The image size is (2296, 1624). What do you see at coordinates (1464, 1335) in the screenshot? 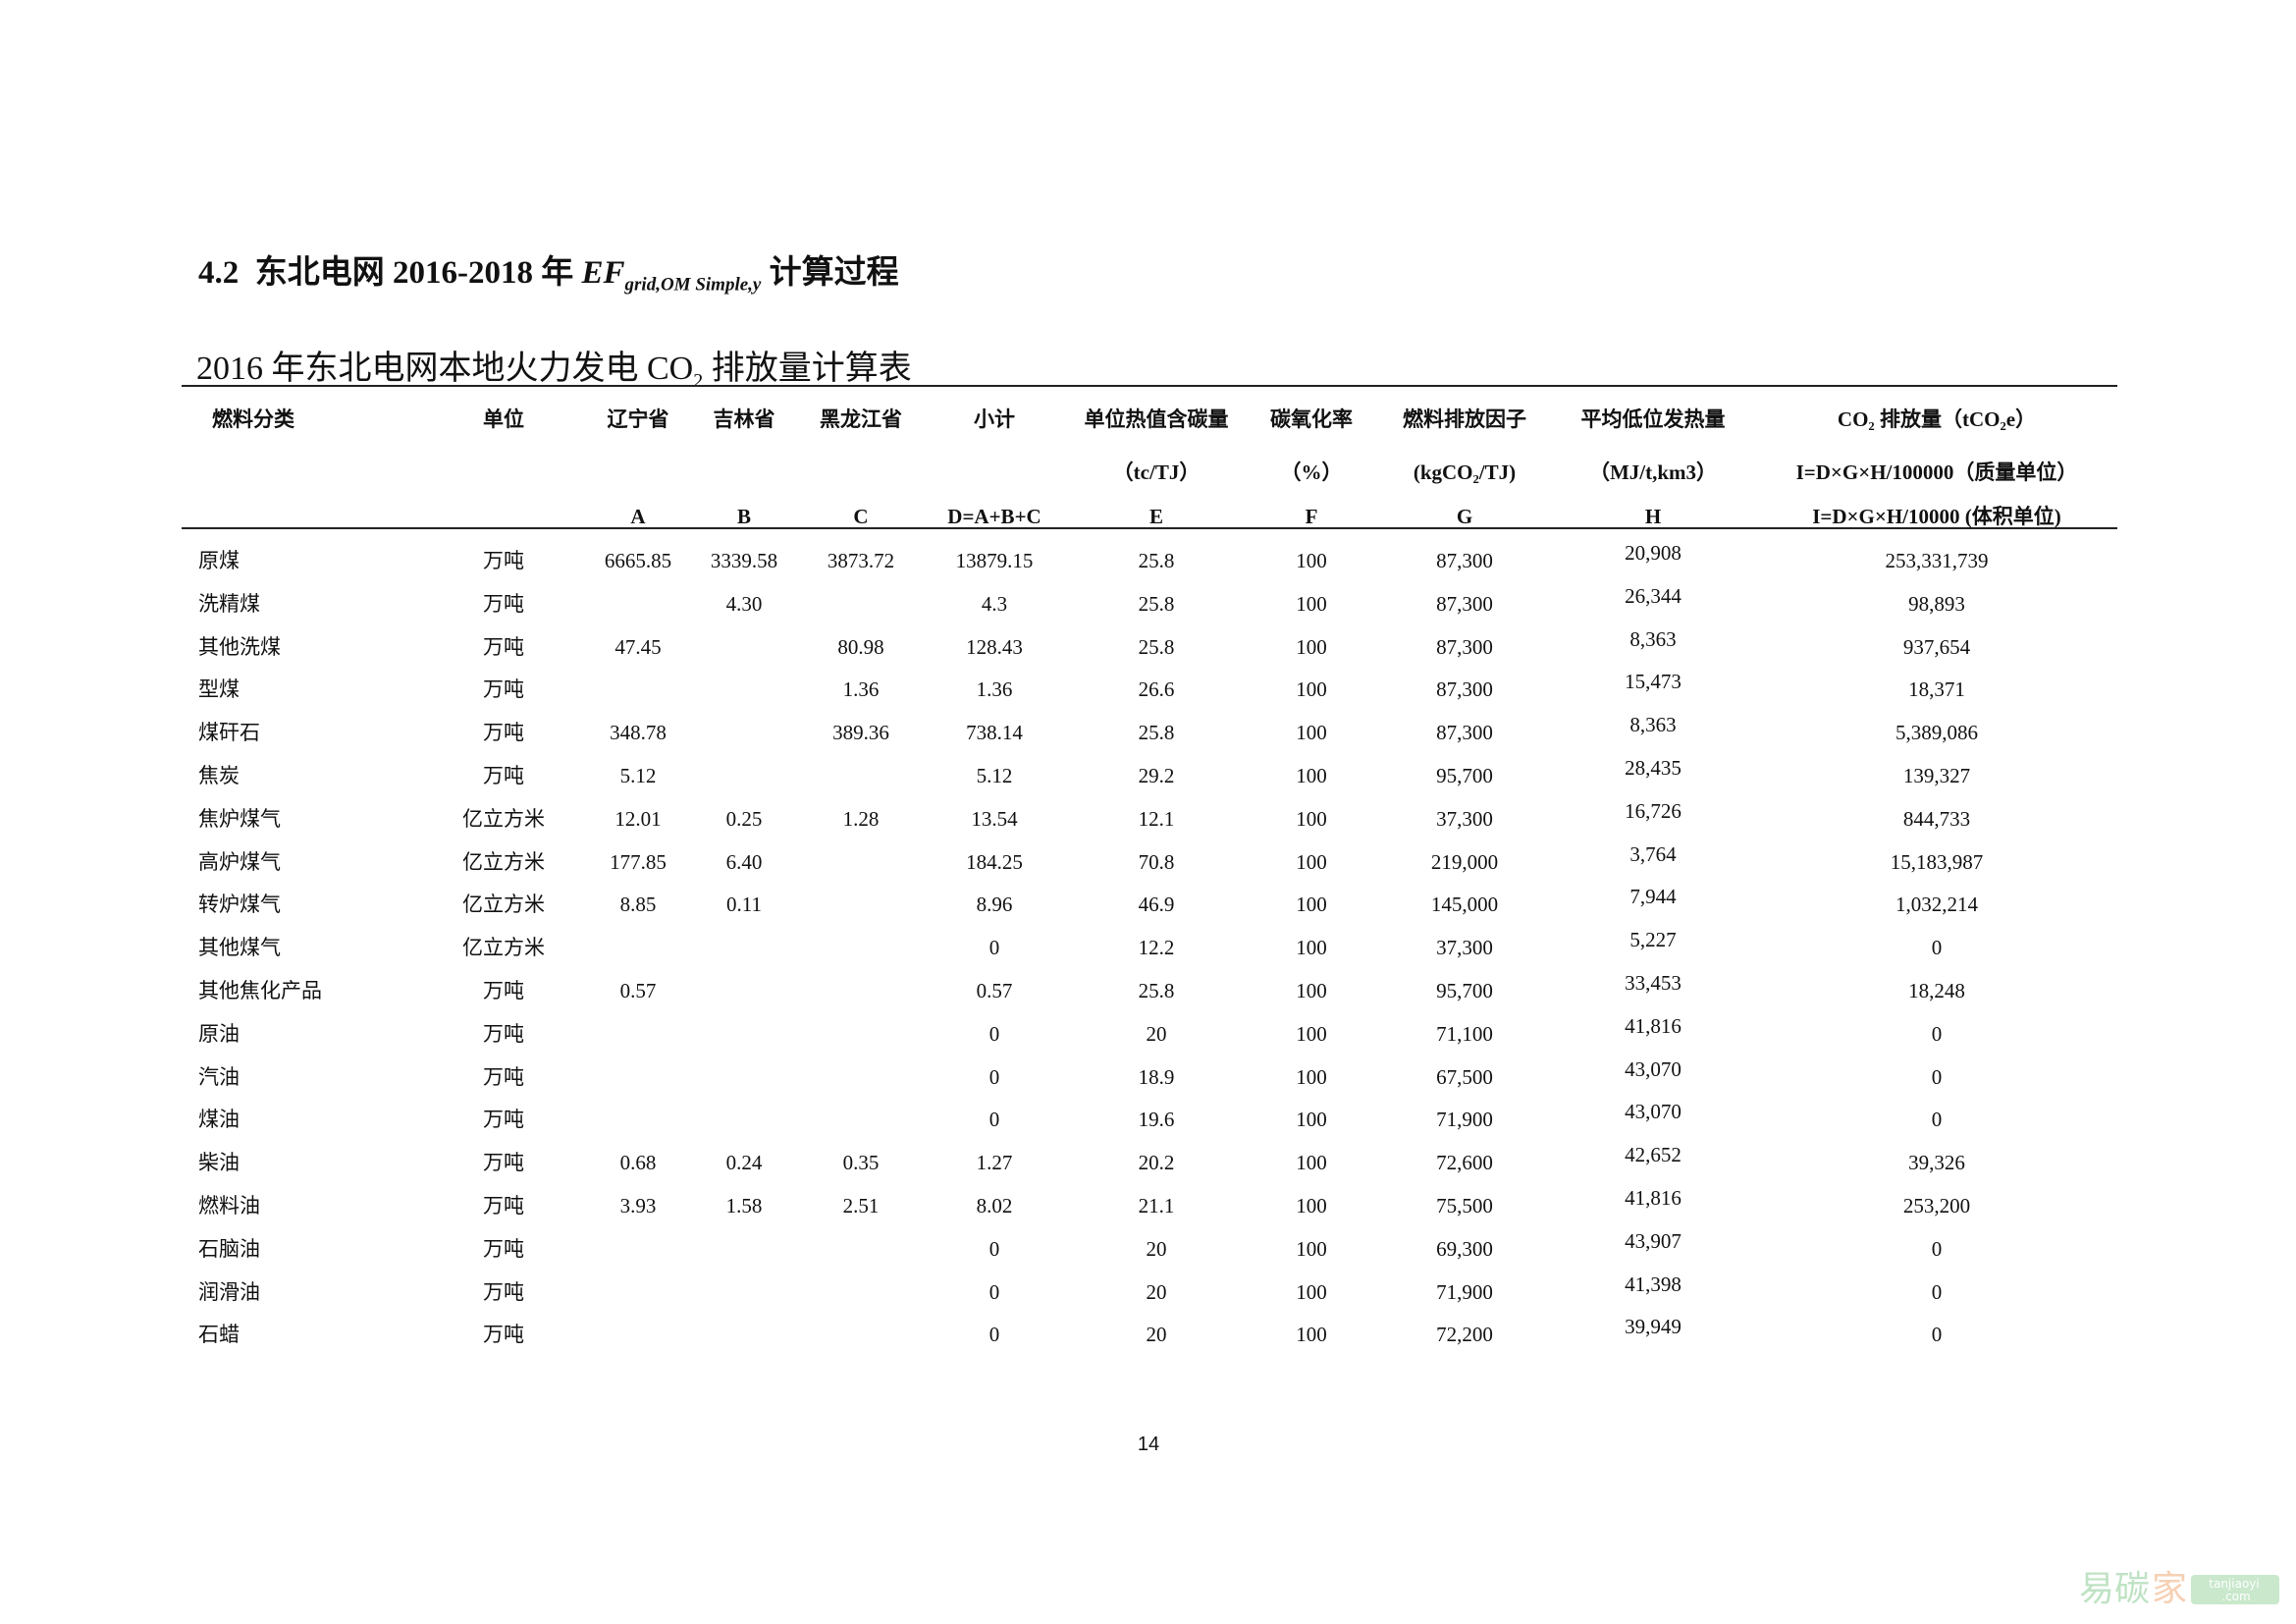
I see `cell-emission-factor: 72,200` at bounding box center [1464, 1335].